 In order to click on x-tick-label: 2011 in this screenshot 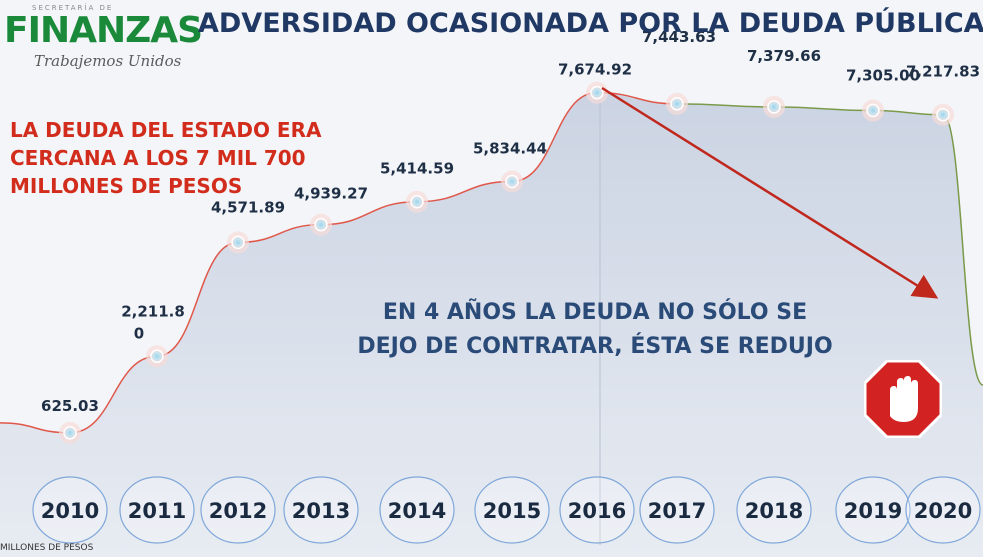, I will do `click(157, 511)`.